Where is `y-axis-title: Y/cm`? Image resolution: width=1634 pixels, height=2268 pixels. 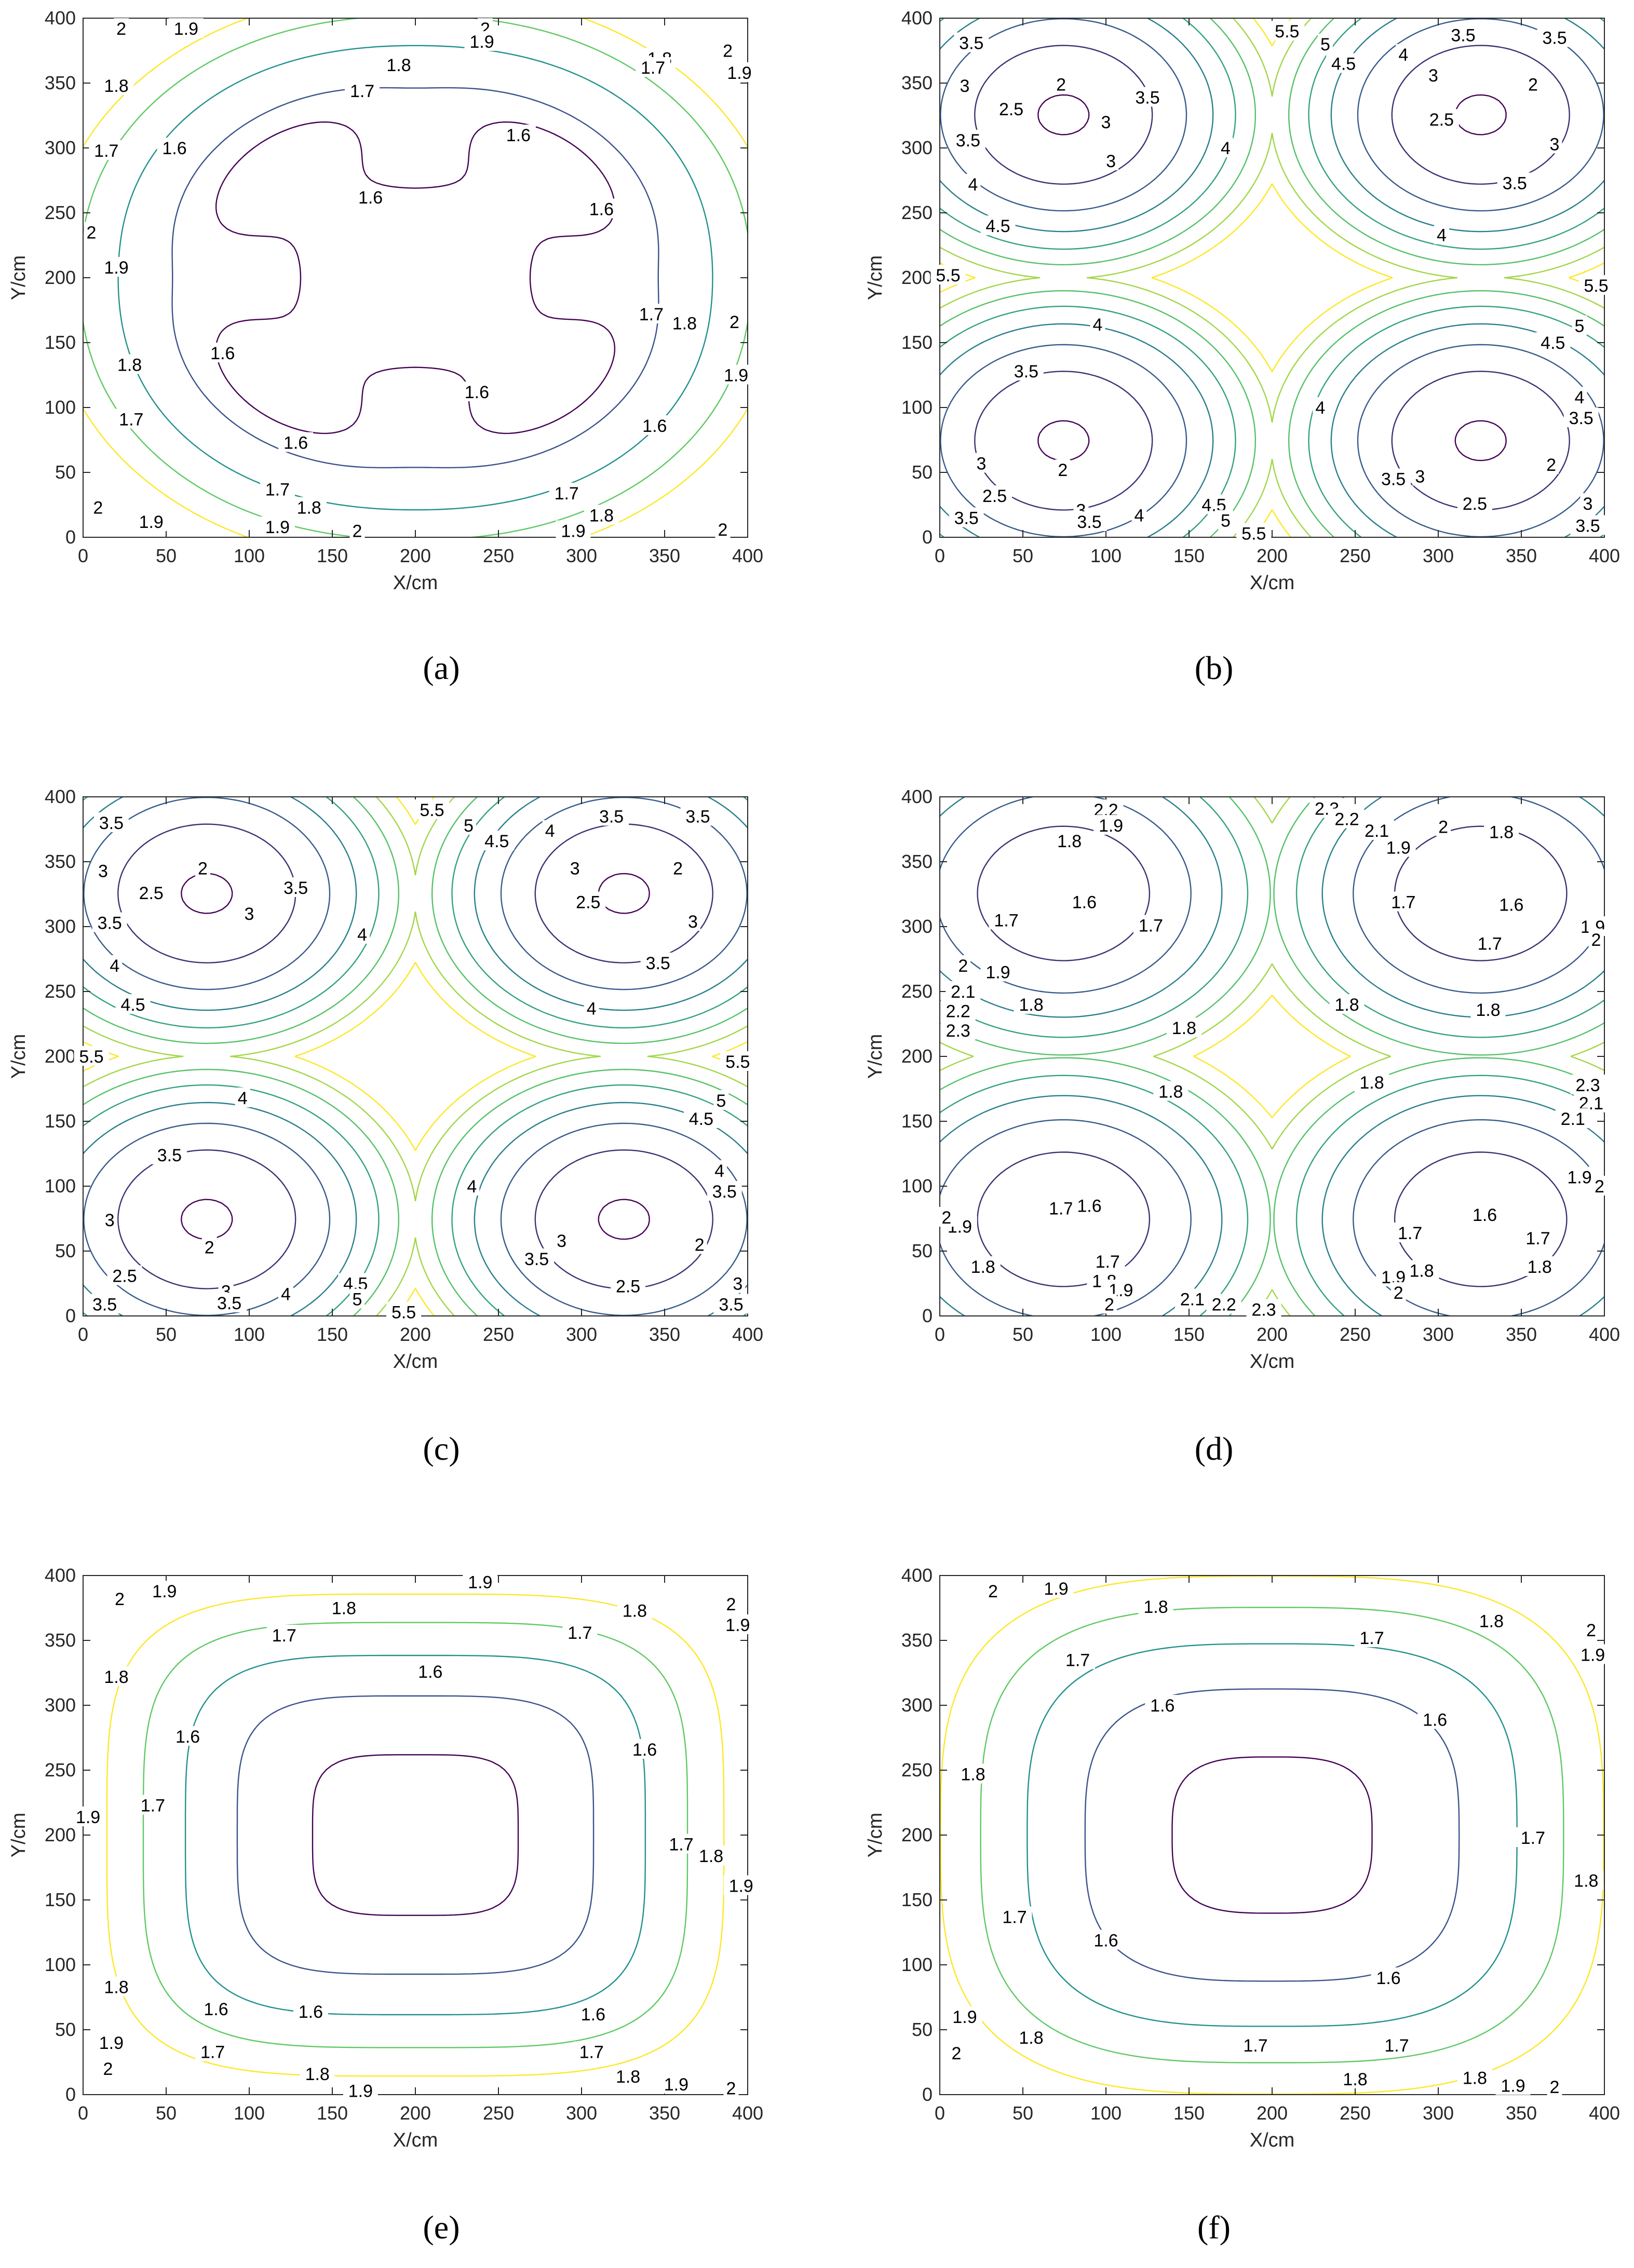
y-axis-title: Y/cm is located at coordinates (875, 1057).